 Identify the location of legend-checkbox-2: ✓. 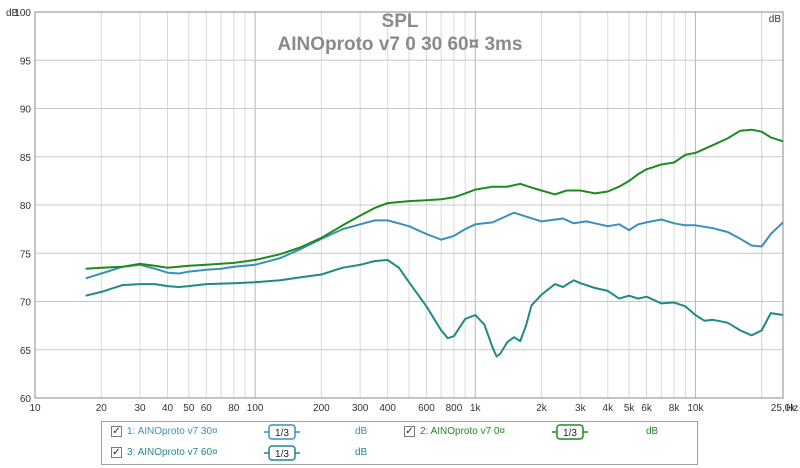
(409, 431).